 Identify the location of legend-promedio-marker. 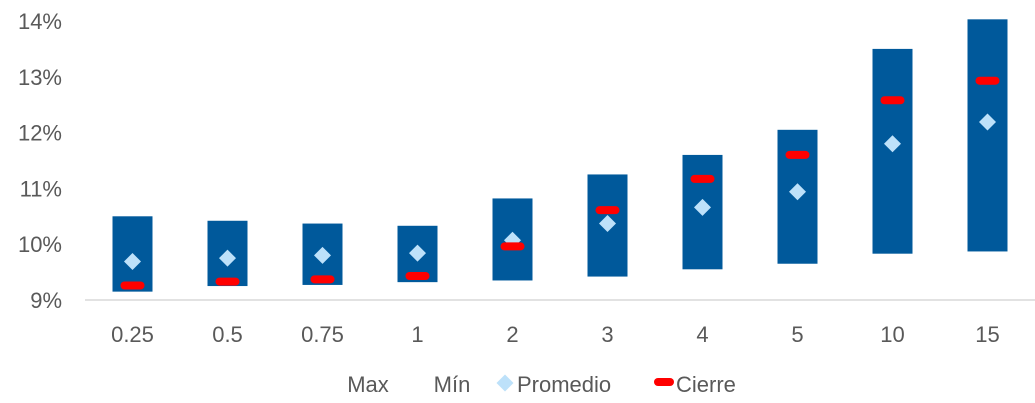
(505, 383).